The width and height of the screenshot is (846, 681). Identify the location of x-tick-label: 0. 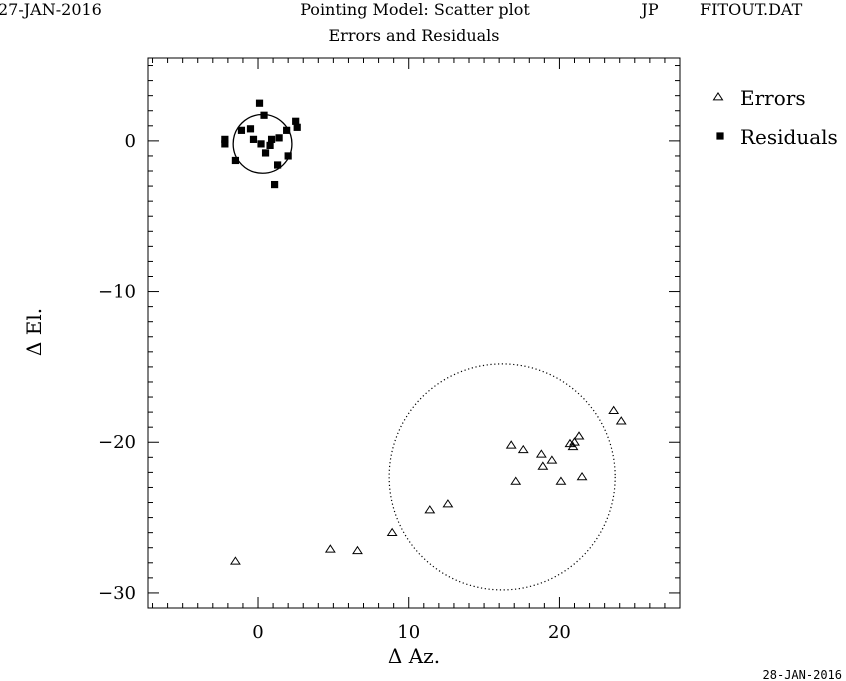
(257, 632).